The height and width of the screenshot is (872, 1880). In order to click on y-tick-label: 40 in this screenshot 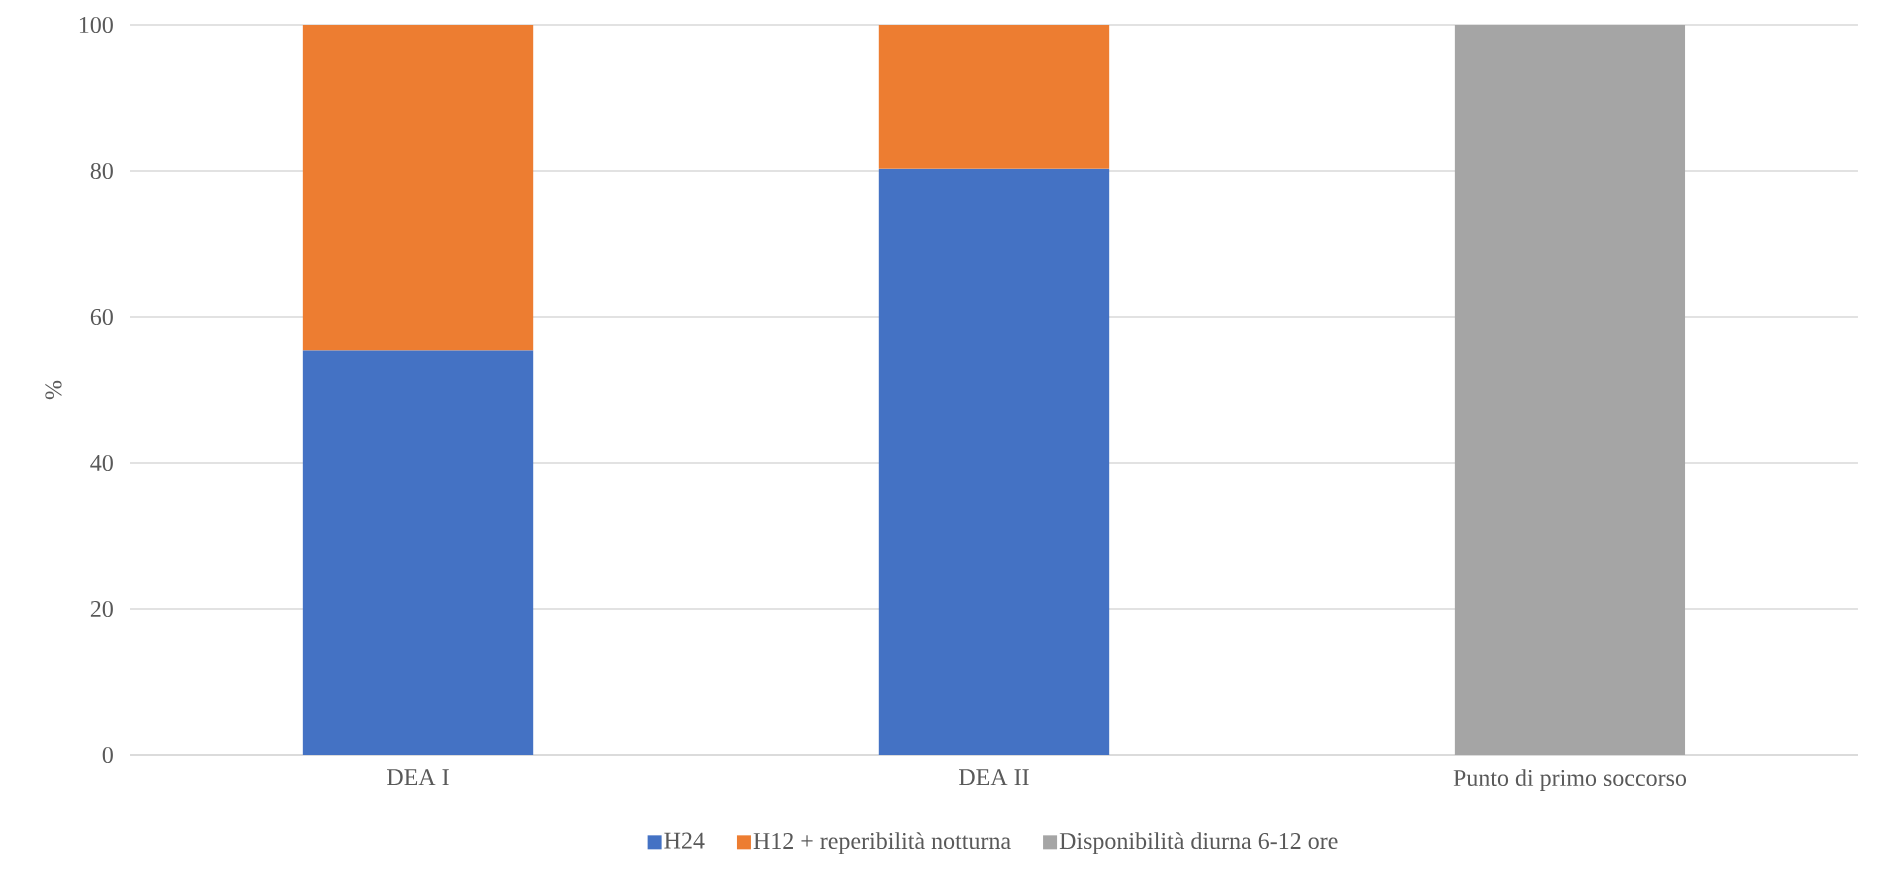, I will do `click(101, 463)`.